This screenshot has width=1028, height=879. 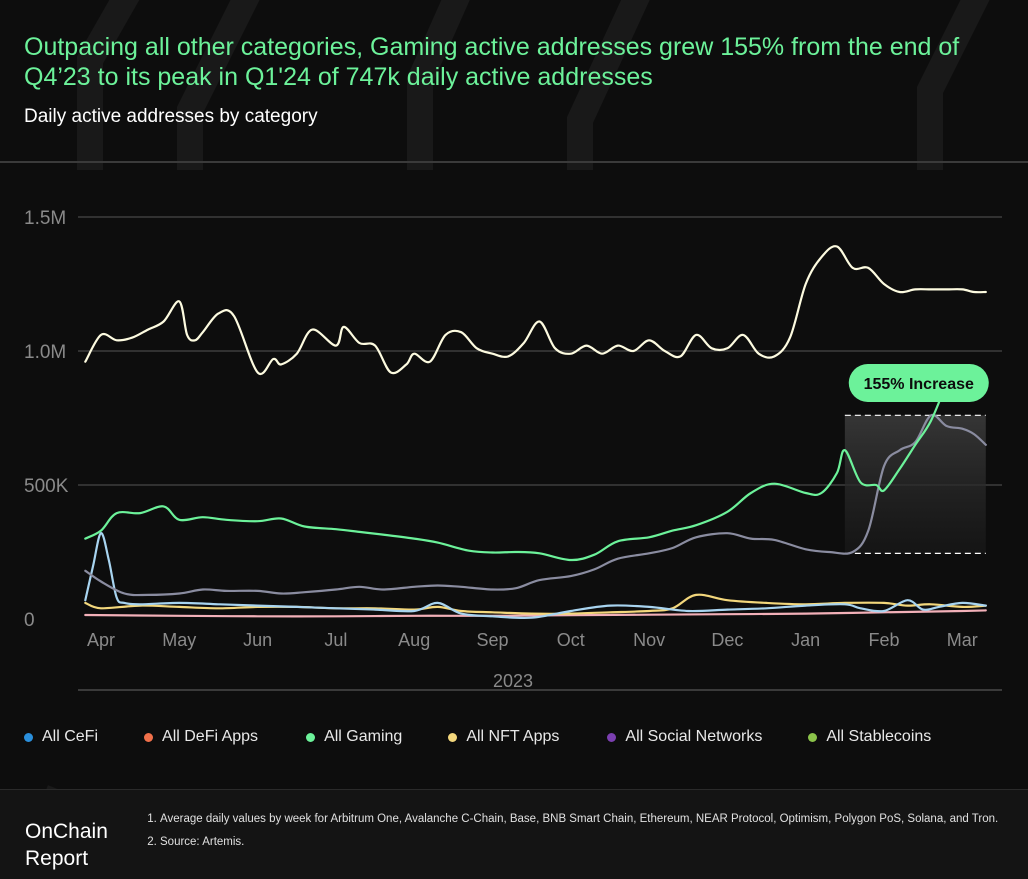 I want to click on x-tick-label: Mar, so click(x=962, y=640).